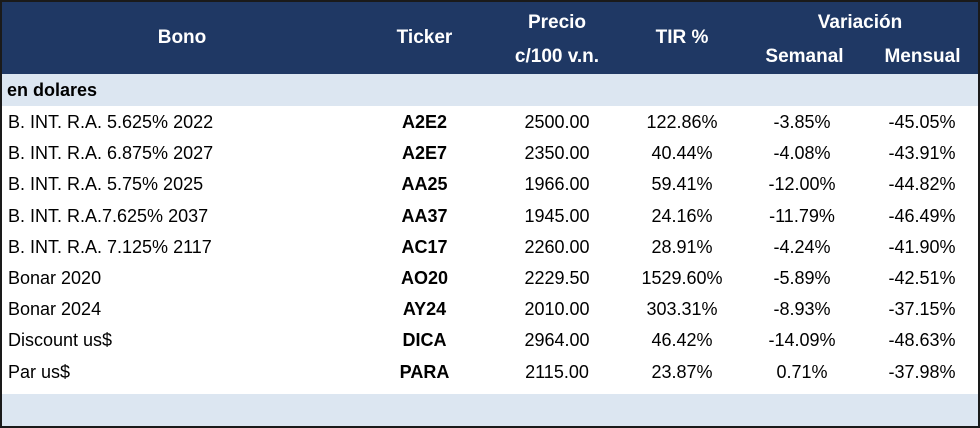 This screenshot has height=428, width=980. Describe the element at coordinates (802, 153) in the screenshot. I see `cell-semanal: -4.08%` at that location.